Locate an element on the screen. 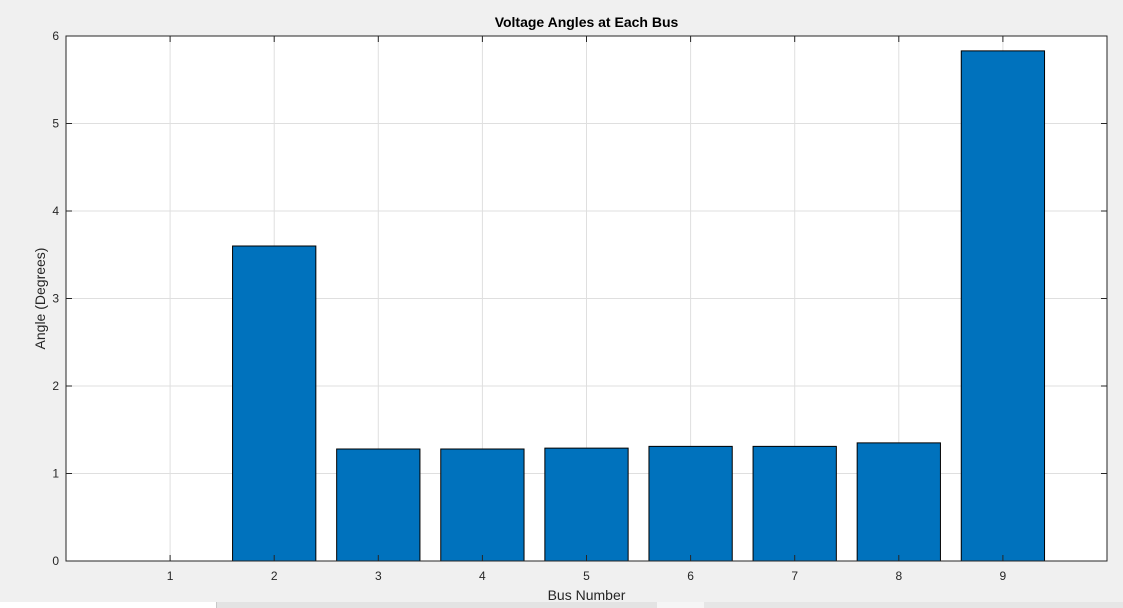 This screenshot has width=1123, height=608. x-tick-label: 3 is located at coordinates (378, 576).